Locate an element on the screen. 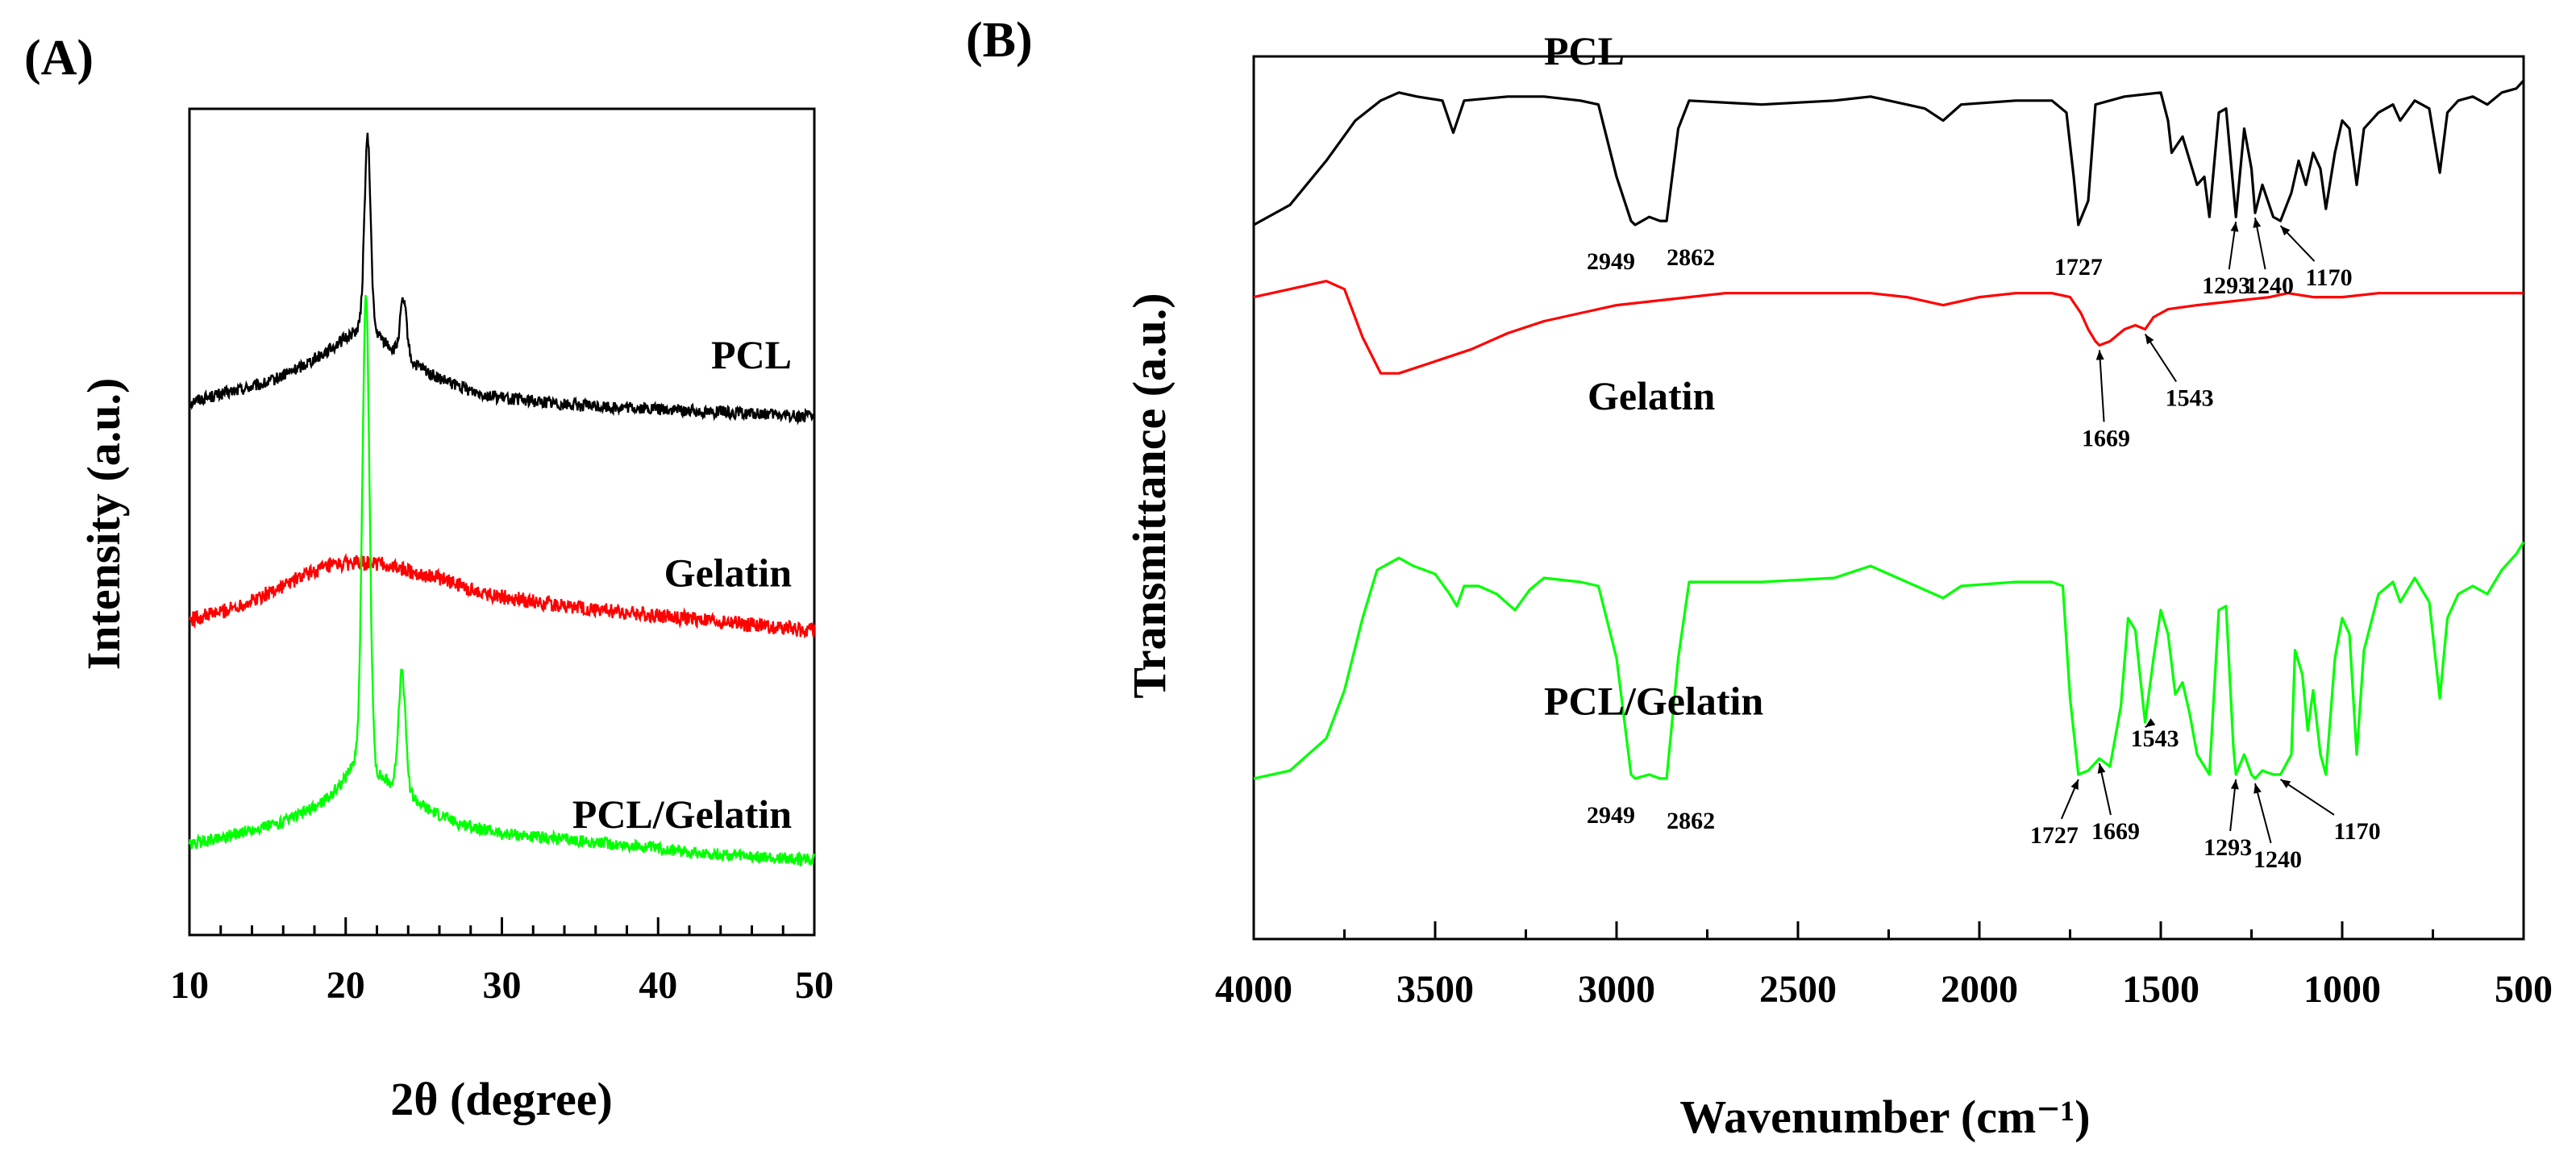  panel-a-x-tick-label: 40 is located at coordinates (658, 985).